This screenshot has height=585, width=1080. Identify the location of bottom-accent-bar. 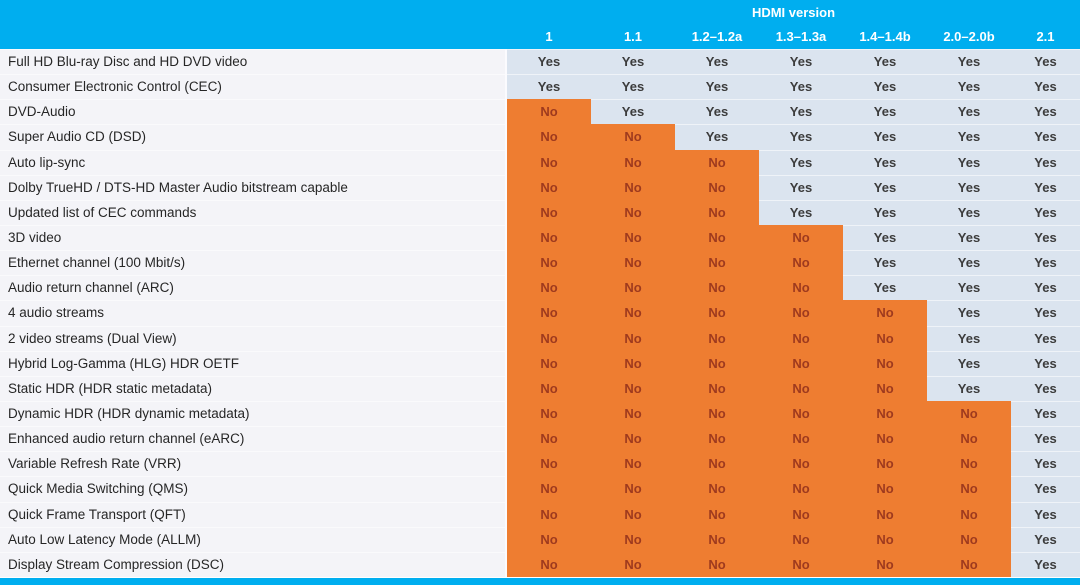
(540, 580).